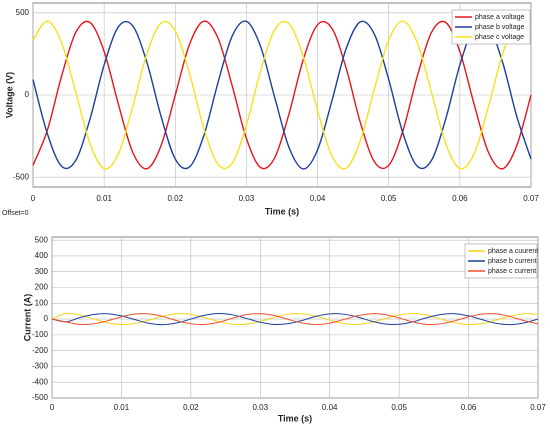 This screenshot has width=550, height=426. Describe the element at coordinates (42, 271) in the screenshot. I see `y-tick-label: 300` at that location.